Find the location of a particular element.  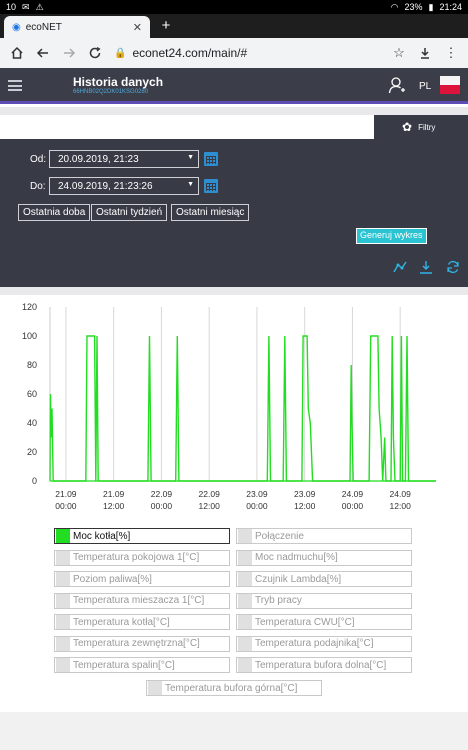

legend-item: Tryb pracy is located at coordinates (324, 600).